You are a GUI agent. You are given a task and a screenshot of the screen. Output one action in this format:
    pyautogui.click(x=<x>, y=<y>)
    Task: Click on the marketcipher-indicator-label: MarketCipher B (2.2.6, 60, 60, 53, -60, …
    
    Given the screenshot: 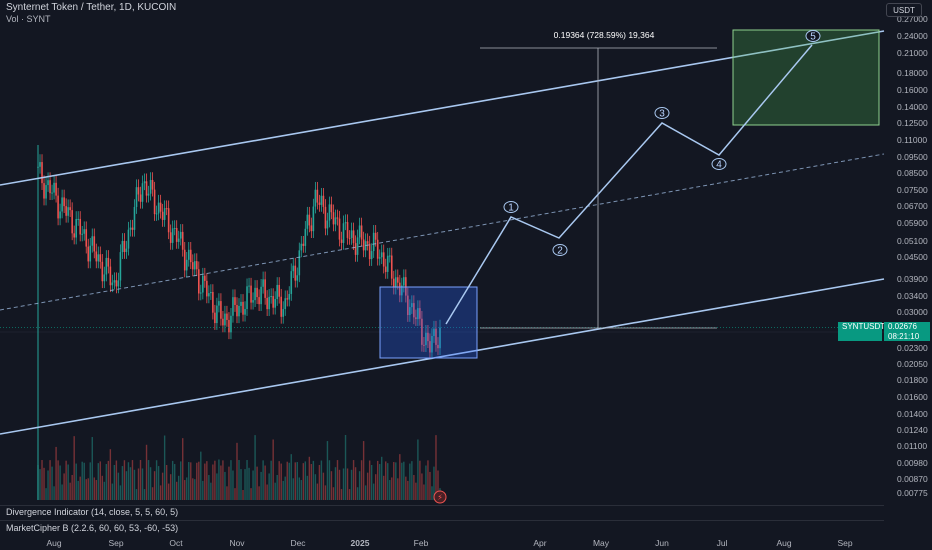 What is the action you would take?
    pyautogui.click(x=92, y=528)
    